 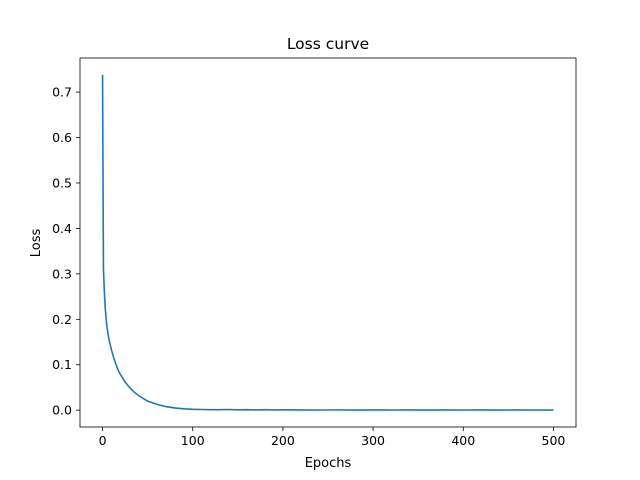 I want to click on y-tick-label: 0.0, so click(x=62, y=410).